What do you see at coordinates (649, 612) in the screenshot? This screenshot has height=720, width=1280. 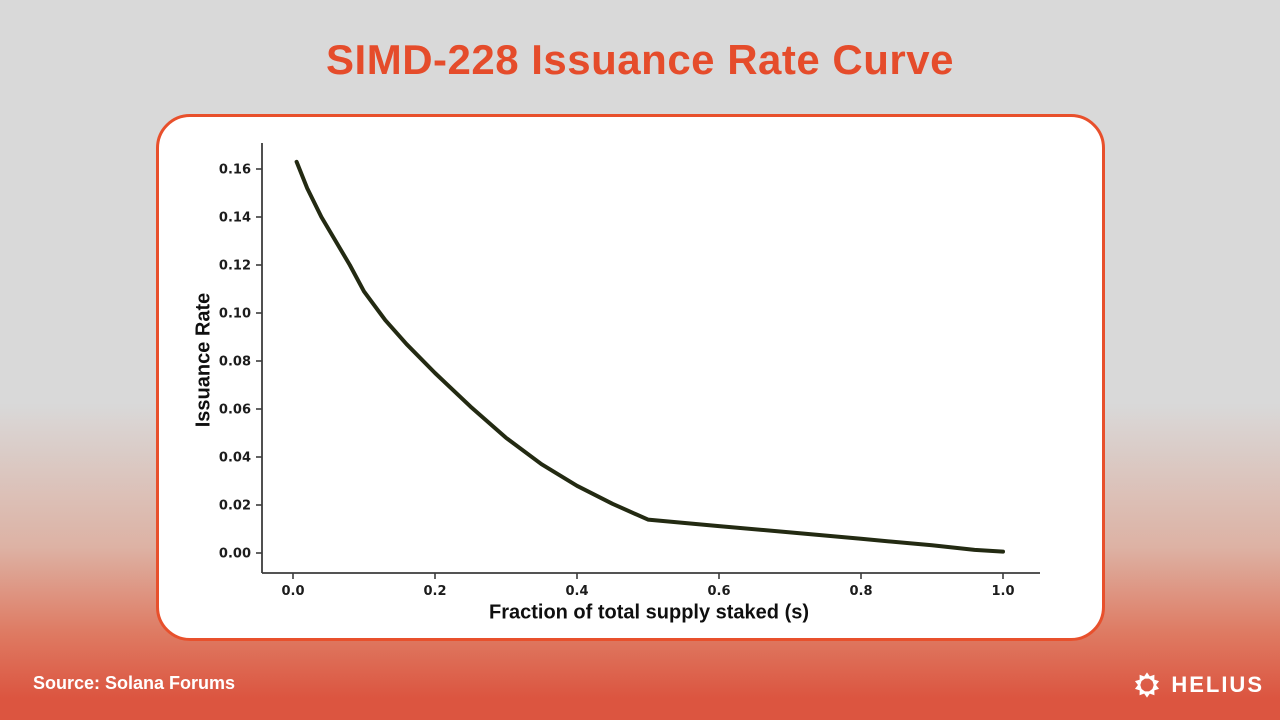 I see `x-axis-label: Fraction of total supply staked (s)` at bounding box center [649, 612].